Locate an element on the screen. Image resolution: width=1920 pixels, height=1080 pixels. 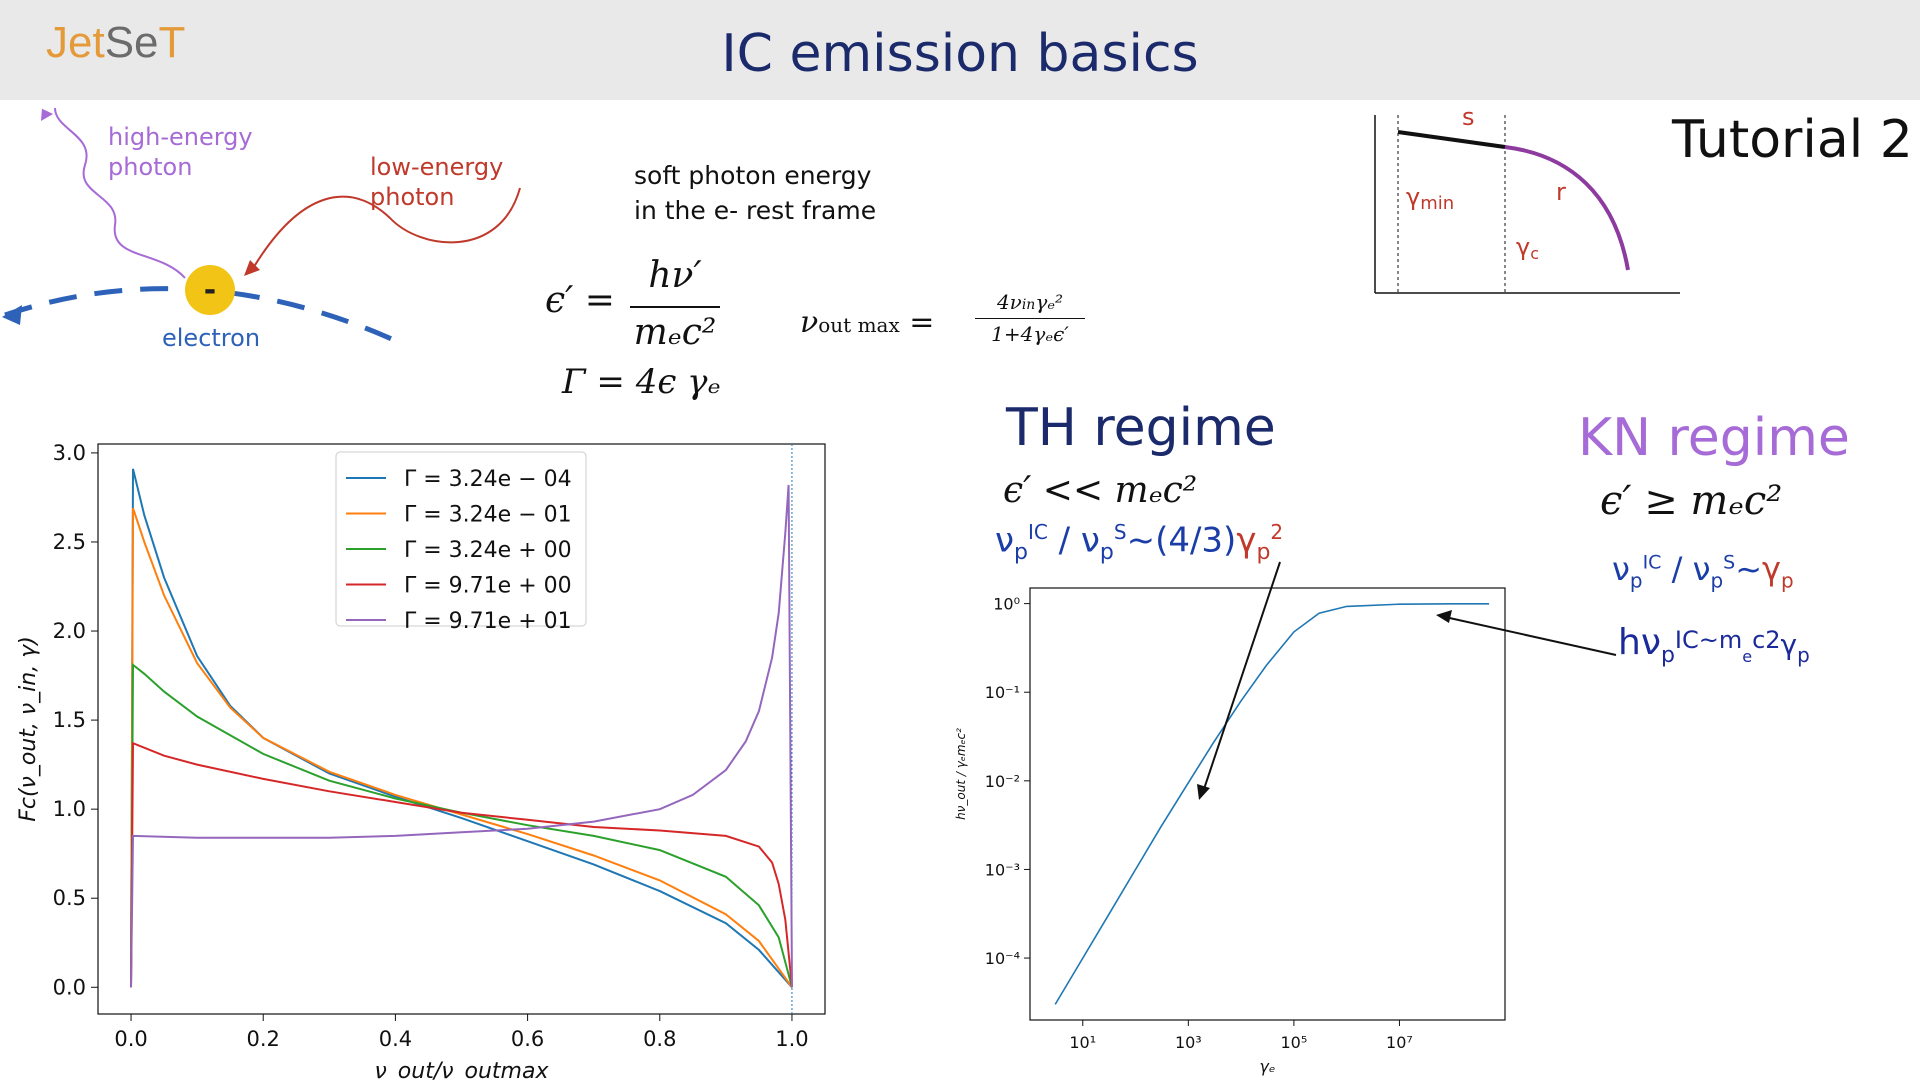
kn-regime-title: KN regime is located at coordinates (1714, 438).